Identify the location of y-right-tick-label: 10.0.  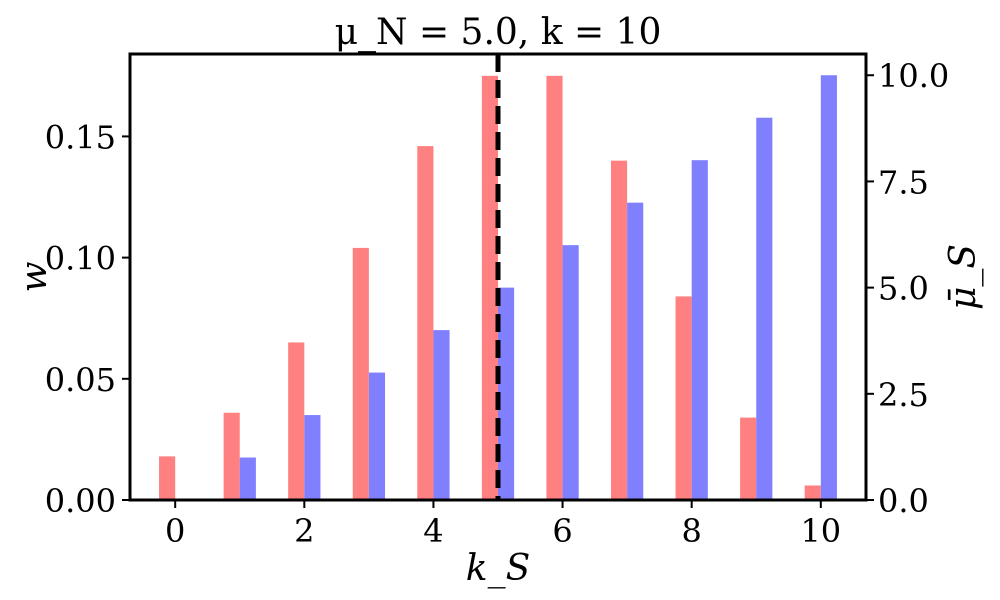
(913, 76).